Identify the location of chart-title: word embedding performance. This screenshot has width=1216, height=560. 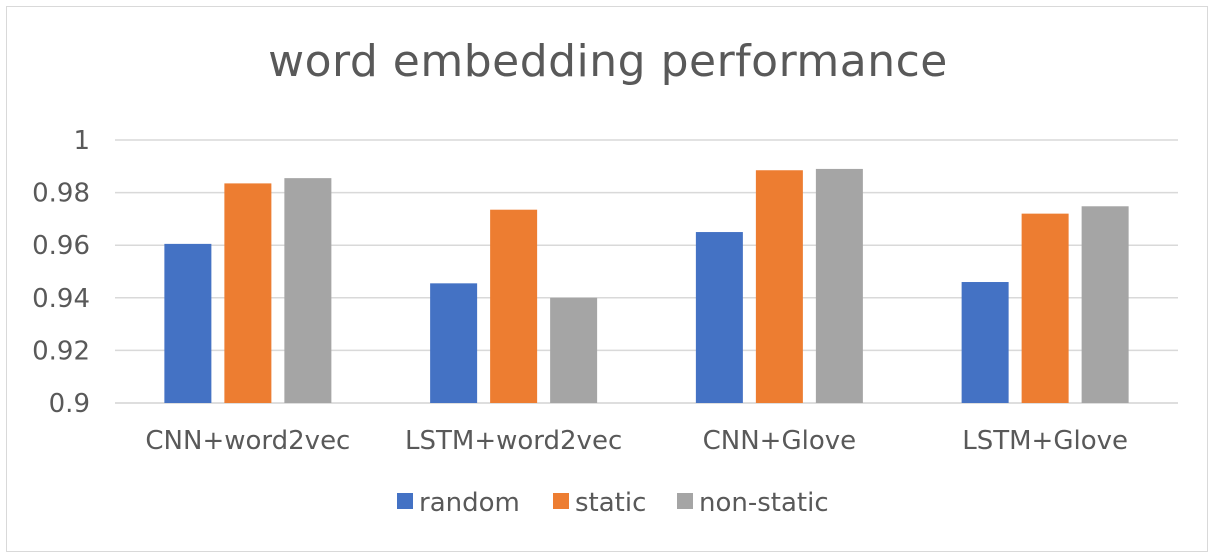
(608, 61).